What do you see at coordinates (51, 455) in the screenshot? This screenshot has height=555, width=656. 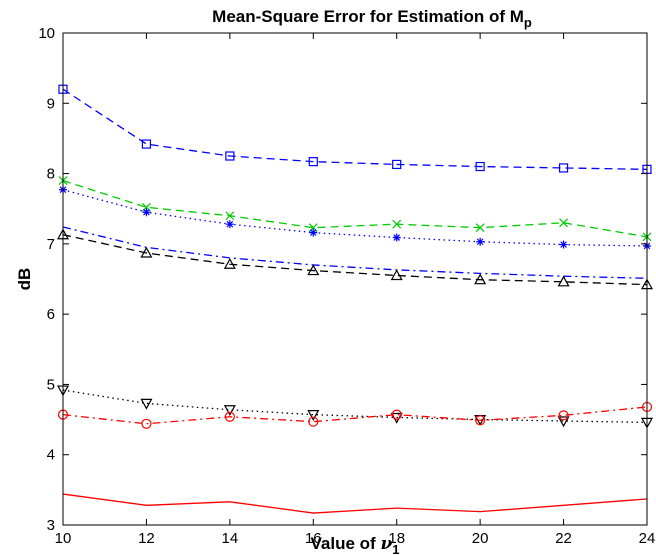 I see `y-tick-label: 4` at bounding box center [51, 455].